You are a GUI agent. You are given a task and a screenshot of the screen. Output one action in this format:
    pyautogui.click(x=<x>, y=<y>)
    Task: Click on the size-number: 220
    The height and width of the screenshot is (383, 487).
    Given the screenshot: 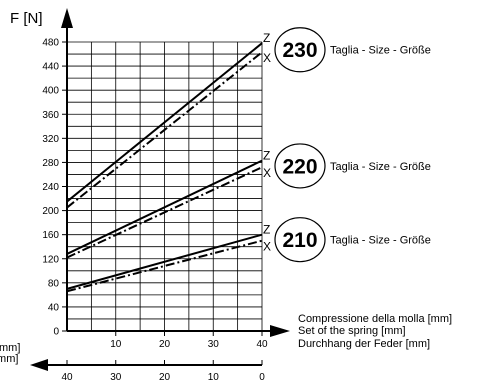 What is the action you would take?
    pyautogui.click(x=299, y=166)
    